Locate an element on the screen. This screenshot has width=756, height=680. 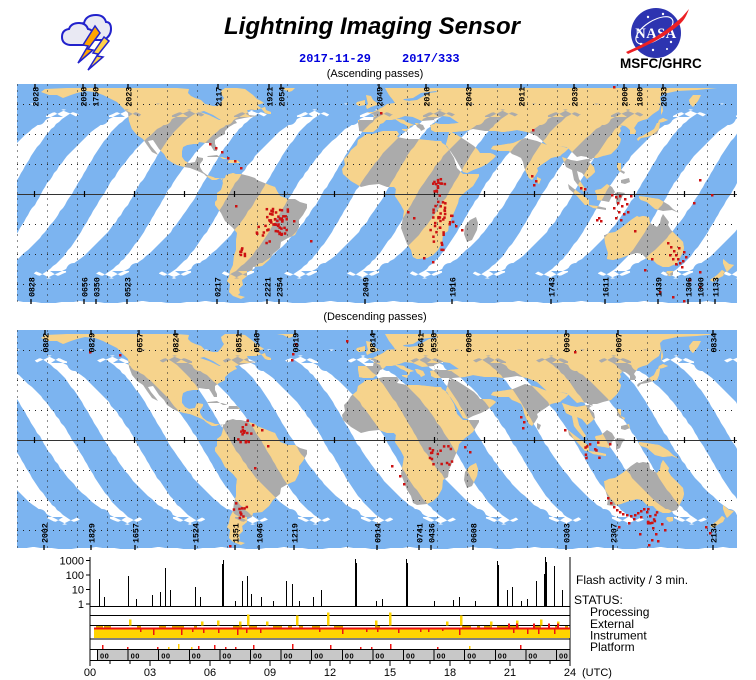
svg-text: 1611 is located at coordinates (607, 287).